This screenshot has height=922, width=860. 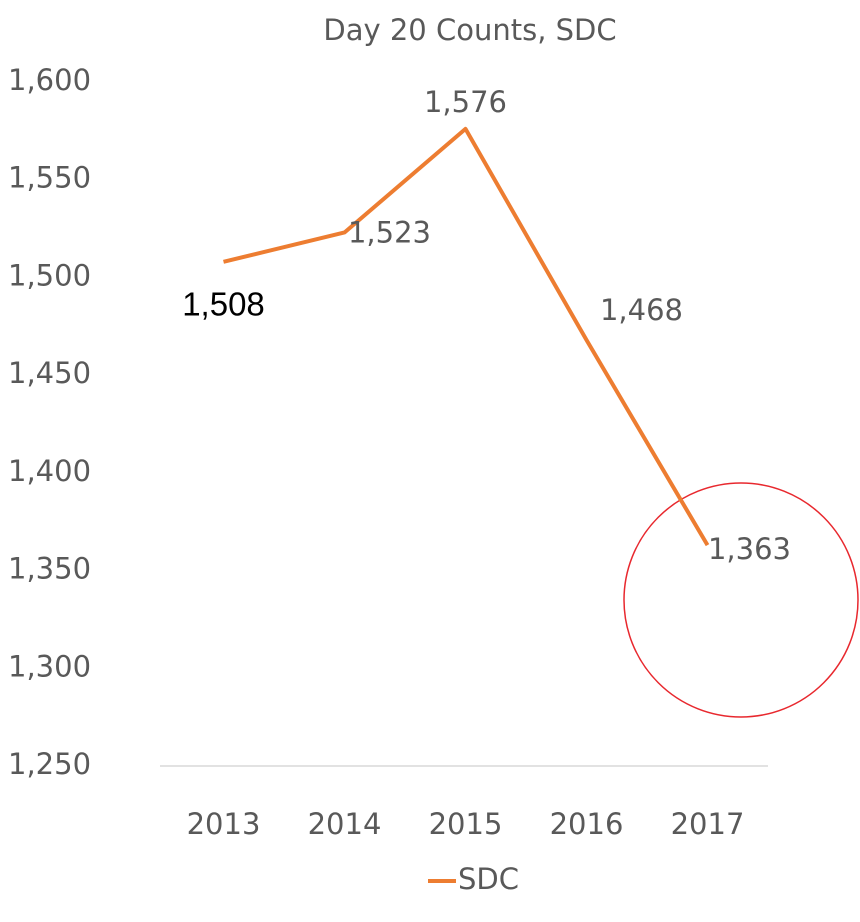 I want to click on x-tick-label: 2017, so click(x=708, y=824).